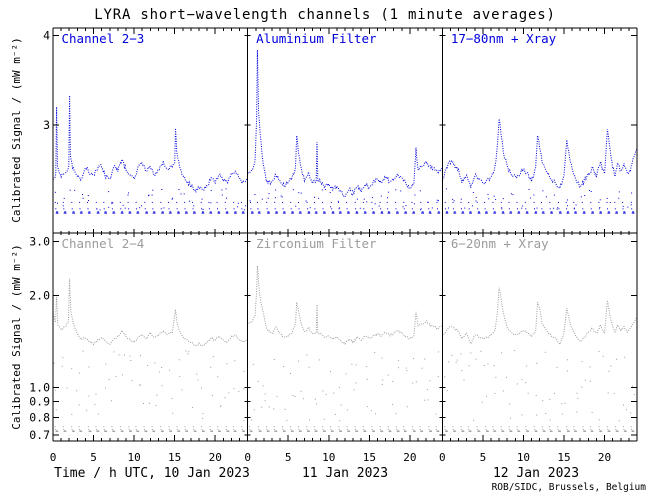 This screenshot has width=650, height=500. Describe the element at coordinates (409, 457) in the screenshot. I see `x-tick-label: 20` at that location.